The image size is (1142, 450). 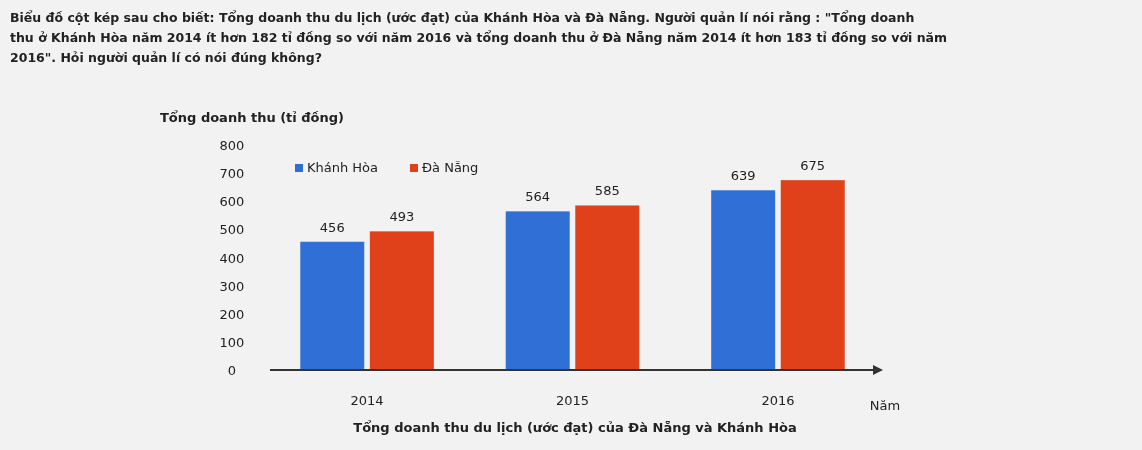 What do you see at coordinates (232, 174) in the screenshot?
I see `y-tick-label: 700` at bounding box center [232, 174].